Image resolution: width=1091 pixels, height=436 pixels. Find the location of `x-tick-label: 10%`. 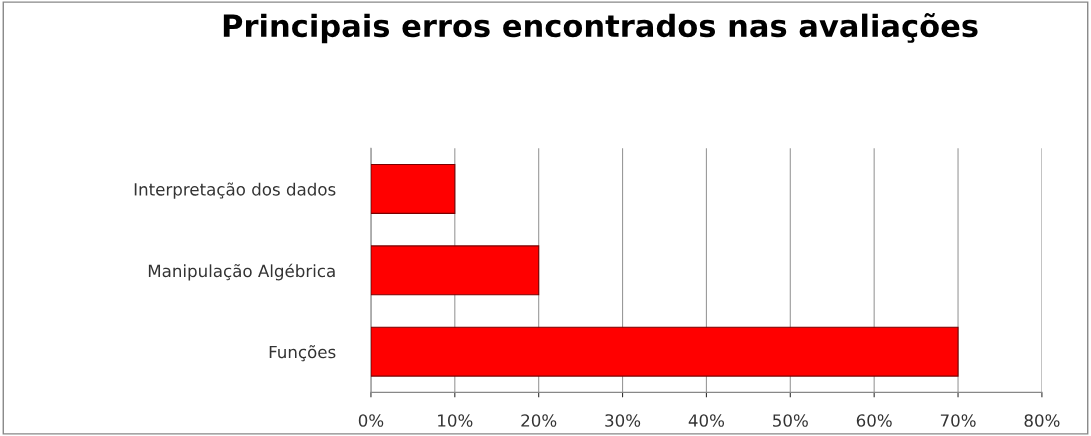

x-tick-label: 10% is located at coordinates (455, 420).